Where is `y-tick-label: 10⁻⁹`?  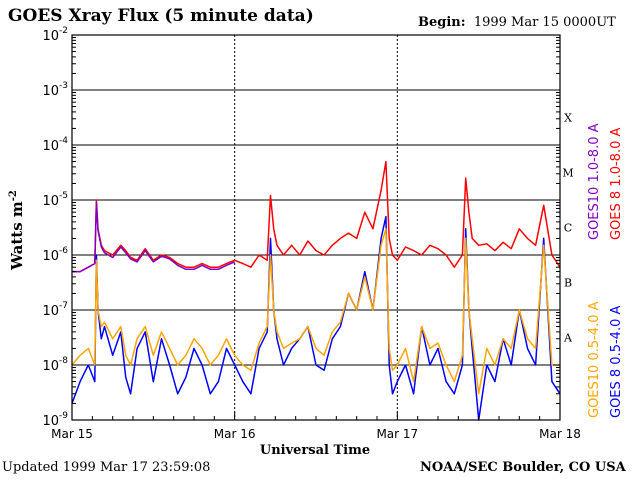 y-tick-label: 10⁻⁹ is located at coordinates (55, 420).